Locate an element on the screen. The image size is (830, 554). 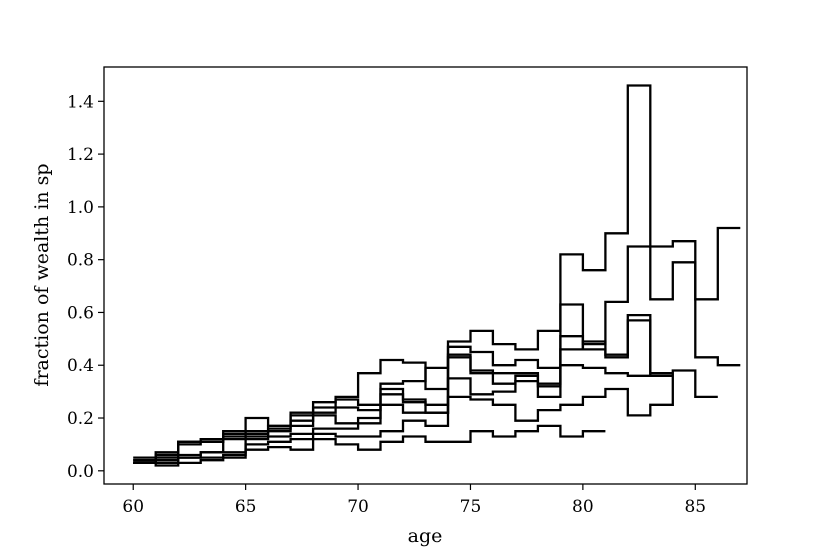
x-axis-label: age is located at coordinates (425, 536).